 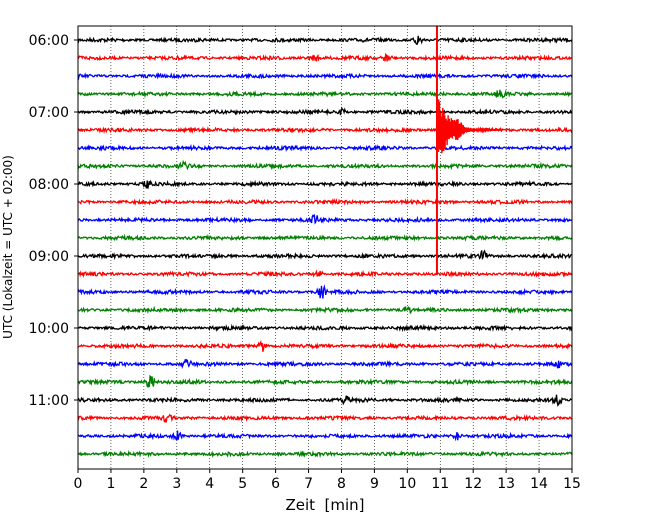 I want to click on earthquake-signal, so click(x=470, y=126).